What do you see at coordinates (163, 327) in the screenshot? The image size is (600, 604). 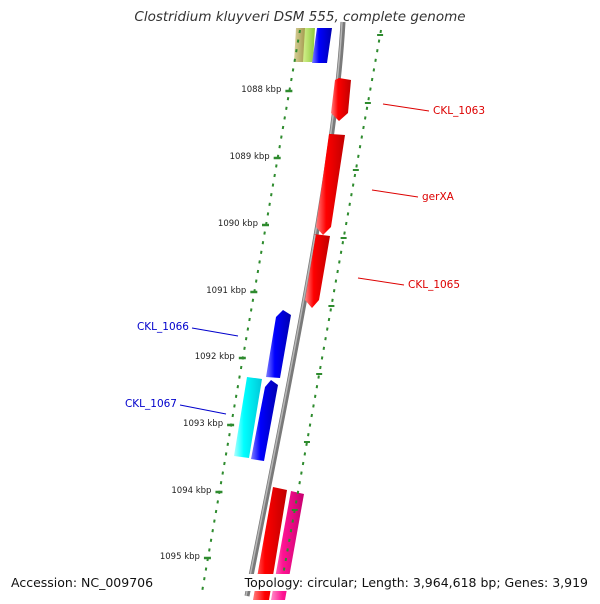 I see `gene-label: CKL_1066` at bounding box center [163, 327].